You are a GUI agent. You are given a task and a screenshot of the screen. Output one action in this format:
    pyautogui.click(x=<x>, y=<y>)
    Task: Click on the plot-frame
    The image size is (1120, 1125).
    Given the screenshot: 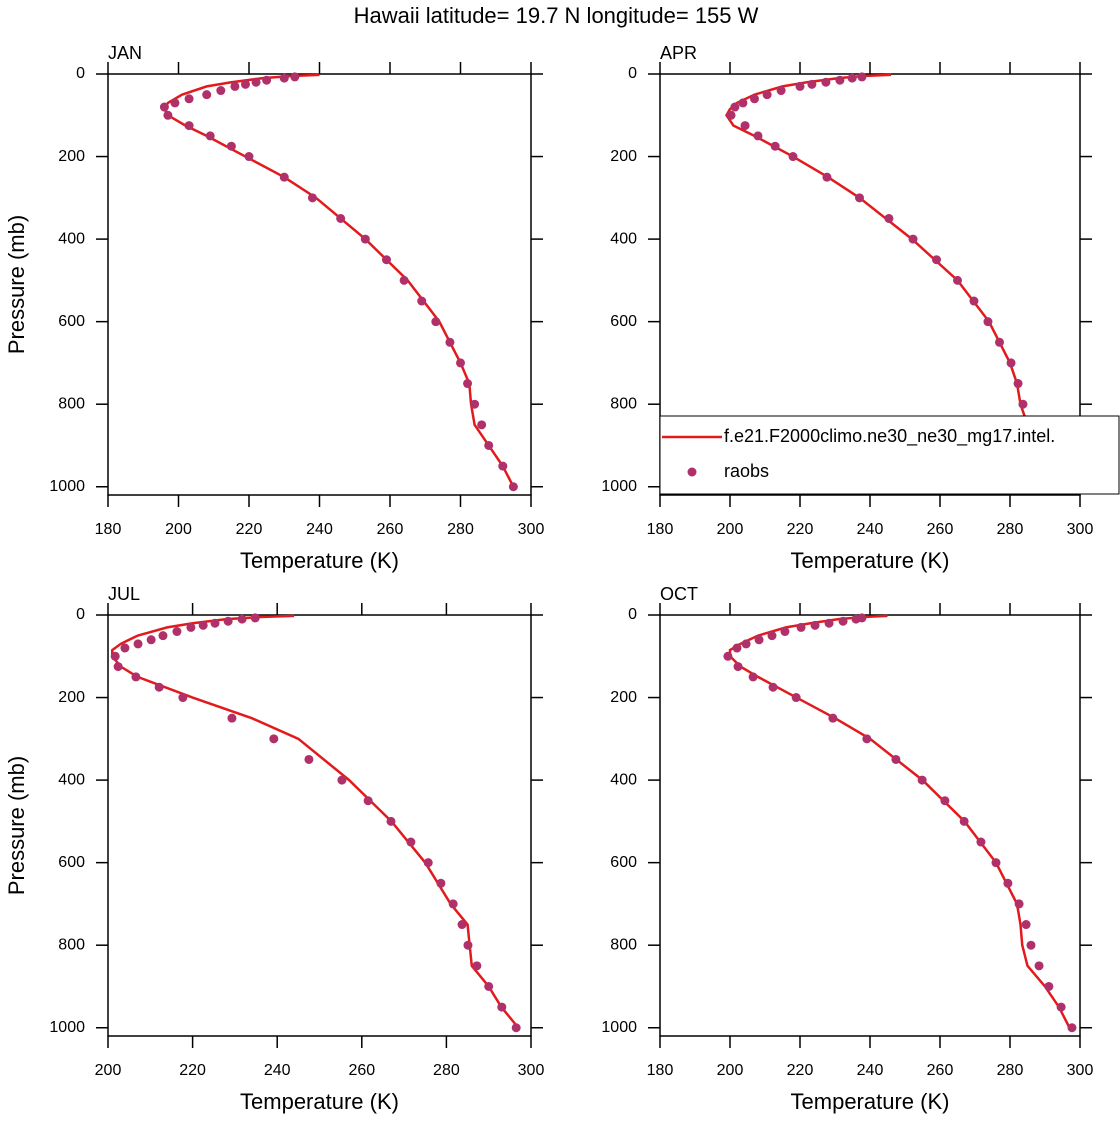 What is the action you would take?
    pyautogui.click(x=319, y=284)
    